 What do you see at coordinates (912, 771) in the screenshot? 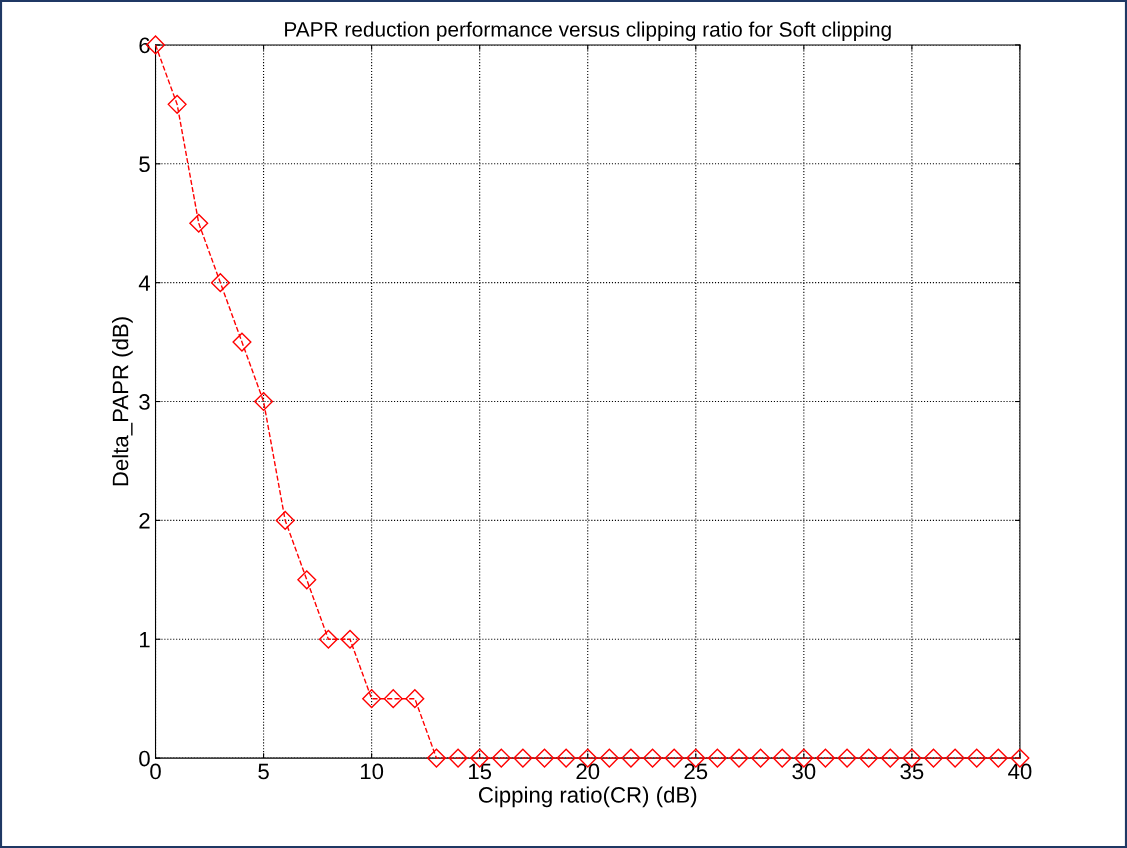
I see `x-tick-label: 35` at bounding box center [912, 771].